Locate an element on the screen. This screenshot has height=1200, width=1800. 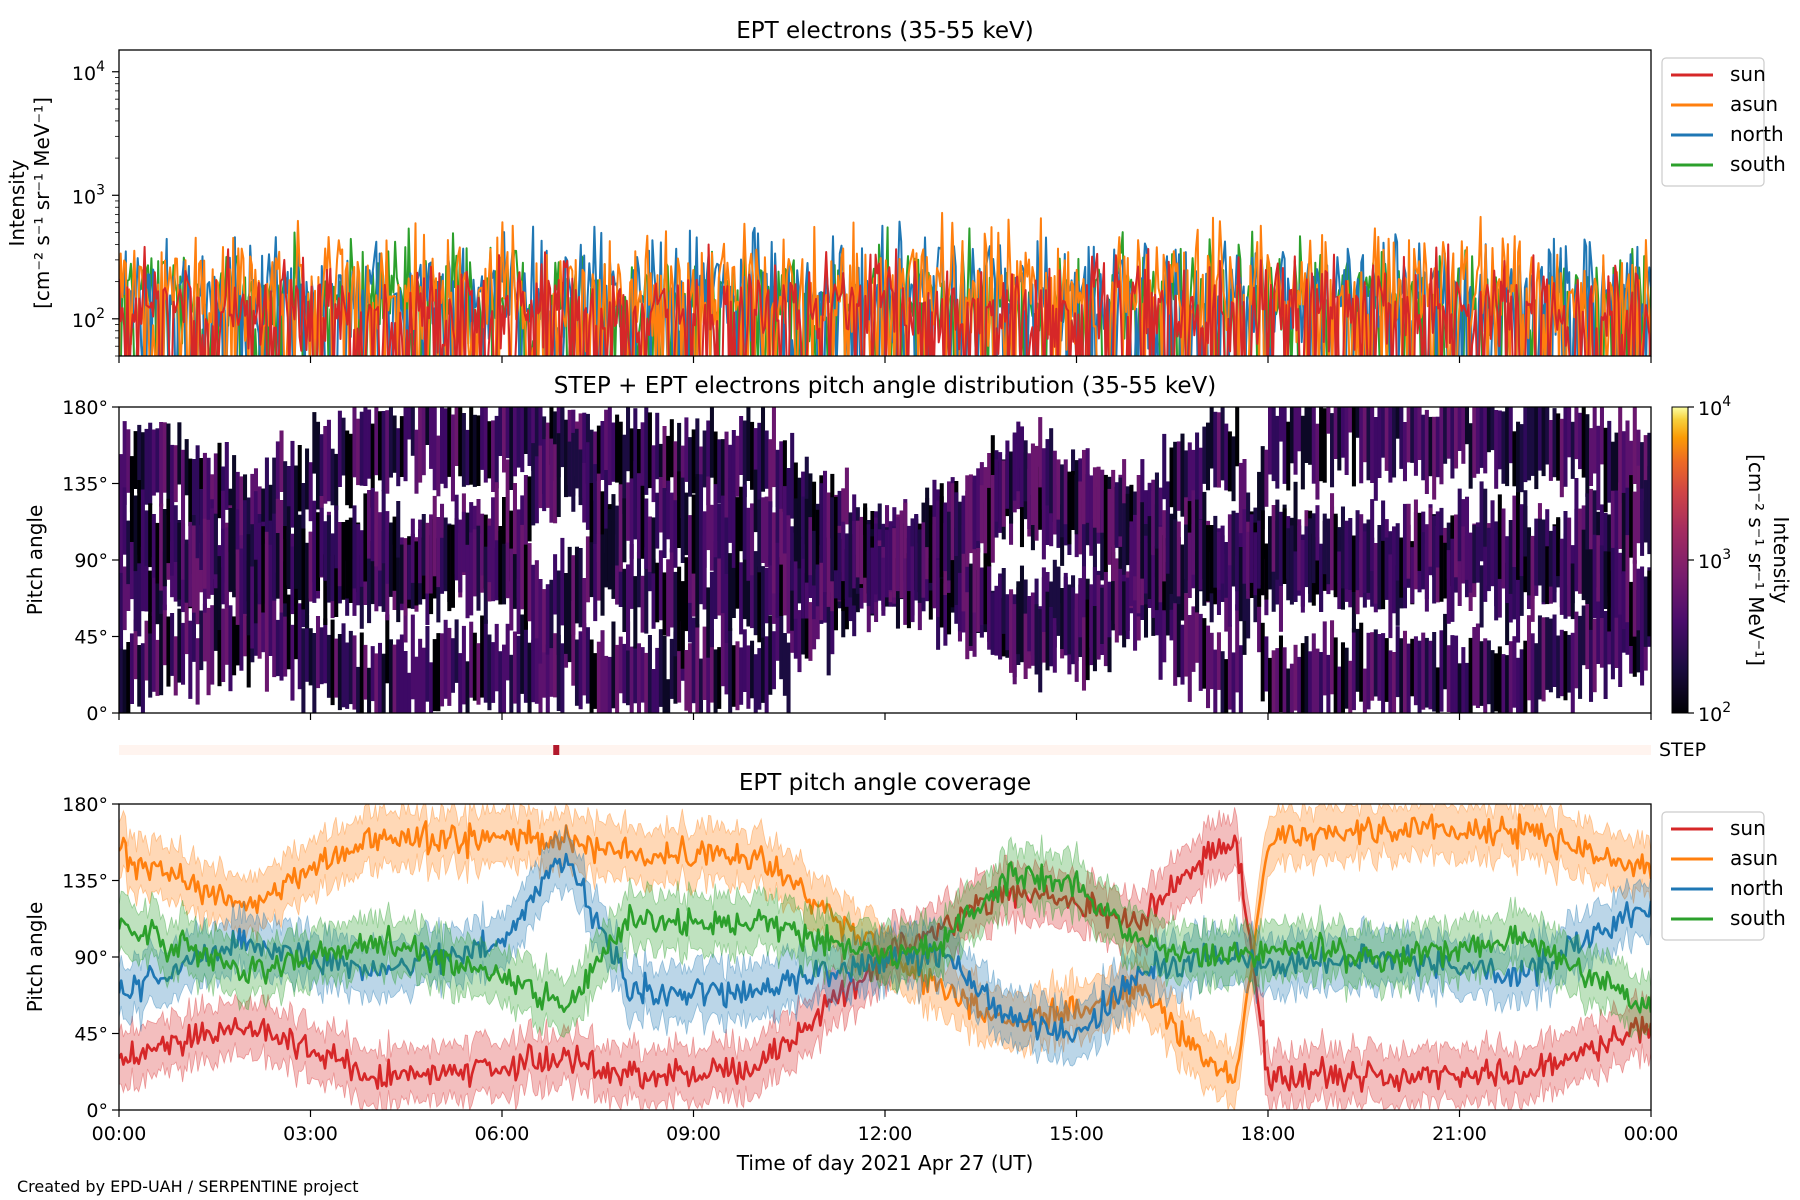
colorbar-tick-label: 10⁴ is located at coordinates (1714, 407).